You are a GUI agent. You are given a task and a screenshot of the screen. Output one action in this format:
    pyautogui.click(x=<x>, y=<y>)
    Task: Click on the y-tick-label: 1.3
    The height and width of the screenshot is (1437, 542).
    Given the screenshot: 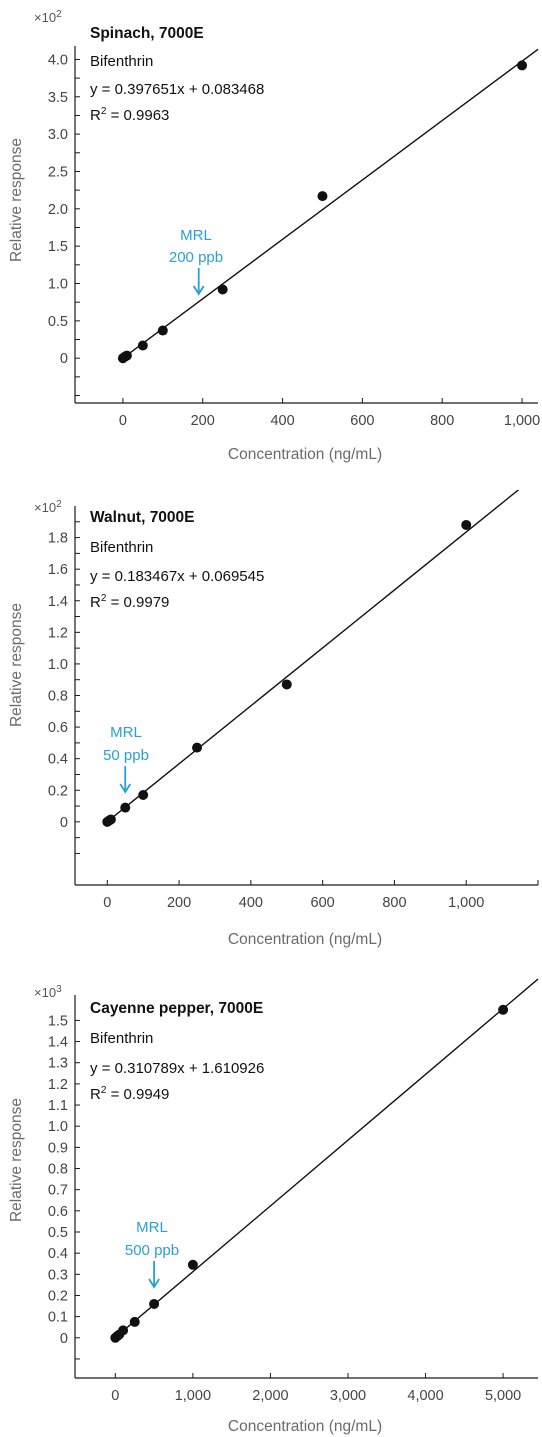 What is the action you would take?
    pyautogui.click(x=58, y=1064)
    